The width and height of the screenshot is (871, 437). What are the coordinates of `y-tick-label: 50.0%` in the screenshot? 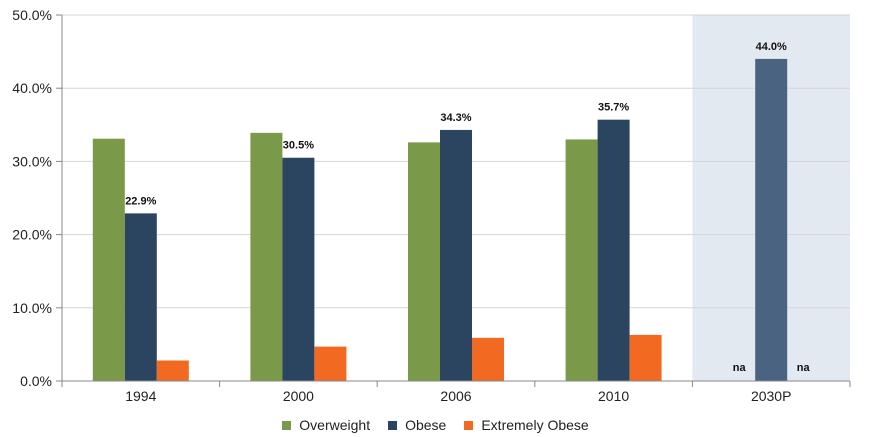 It's located at (32, 15).